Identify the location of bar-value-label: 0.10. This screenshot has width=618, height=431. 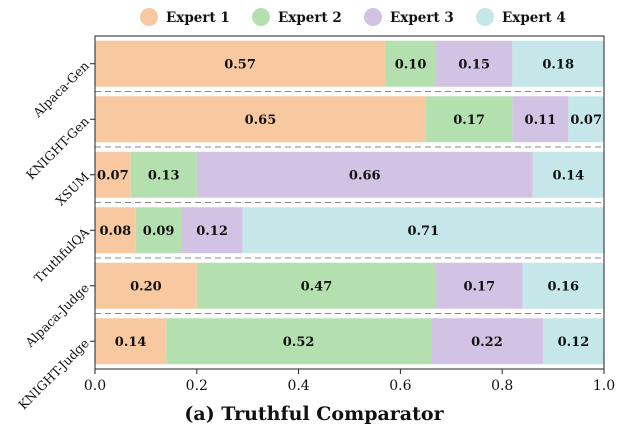
(411, 64).